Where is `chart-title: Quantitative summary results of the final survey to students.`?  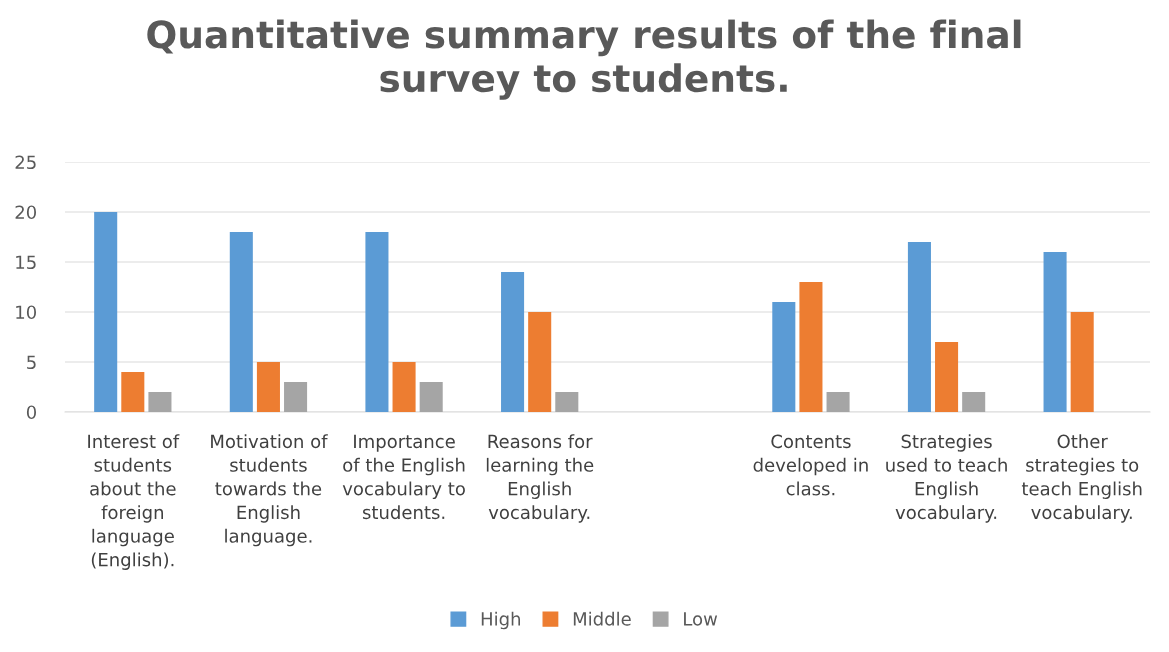 chart-title: Quantitative summary results of the final survey to students. is located at coordinates (584, 59).